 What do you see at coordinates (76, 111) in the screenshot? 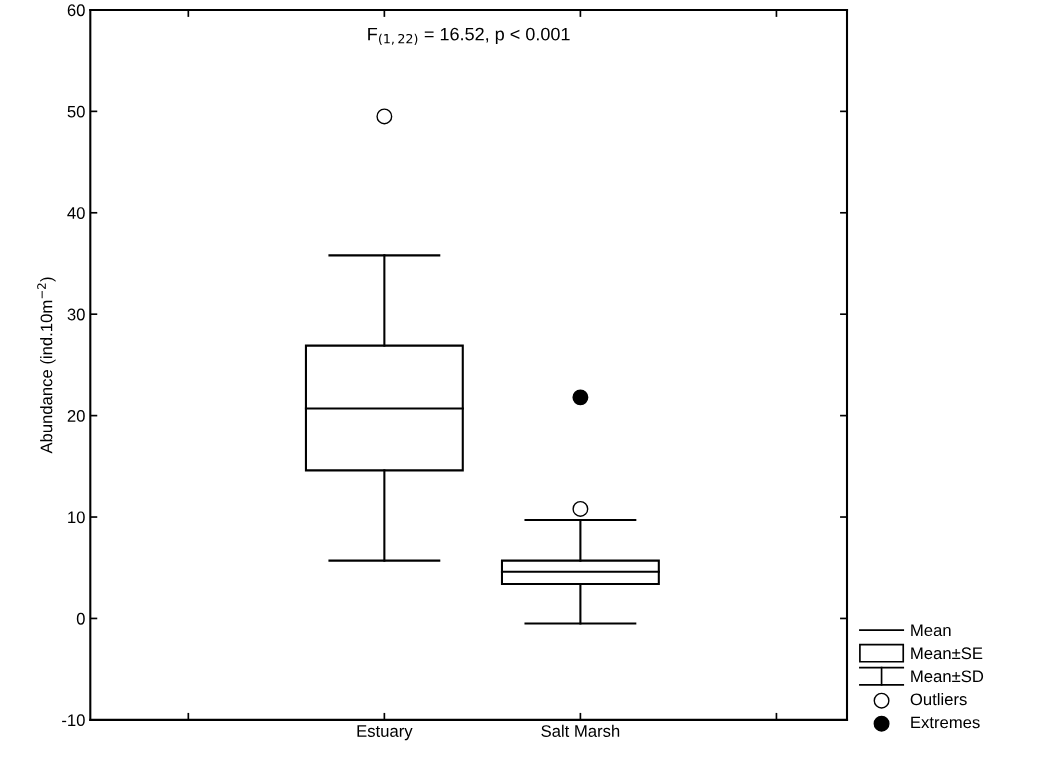
I see `y-tick-label: 50` at bounding box center [76, 111].